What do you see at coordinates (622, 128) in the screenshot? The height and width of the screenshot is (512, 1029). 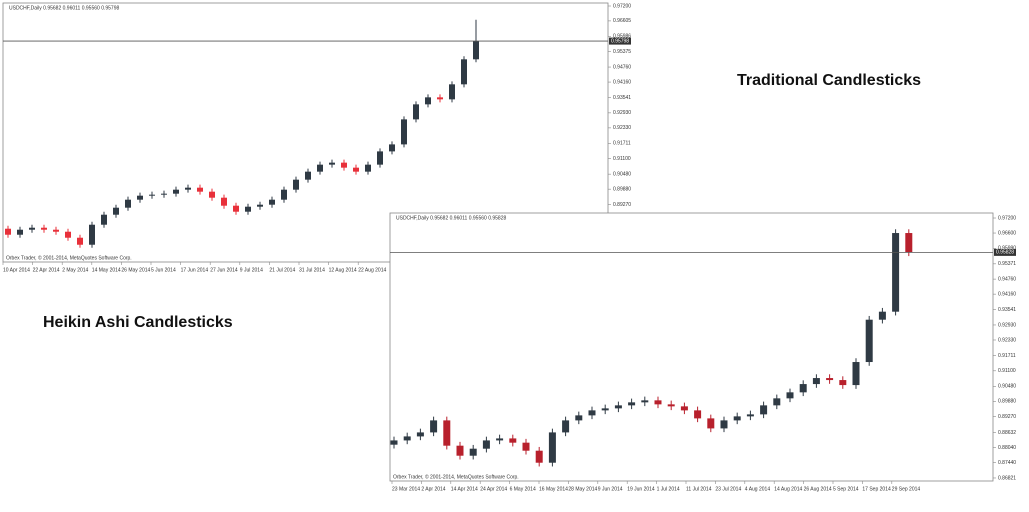 I see `y-tick-label: 0.92330` at bounding box center [622, 128].